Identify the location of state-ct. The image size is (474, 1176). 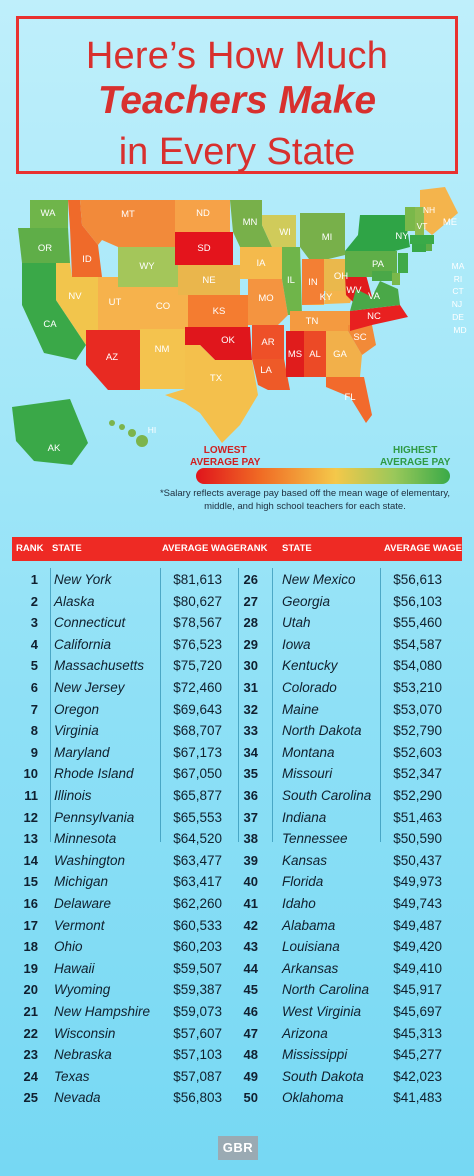
(419, 248).